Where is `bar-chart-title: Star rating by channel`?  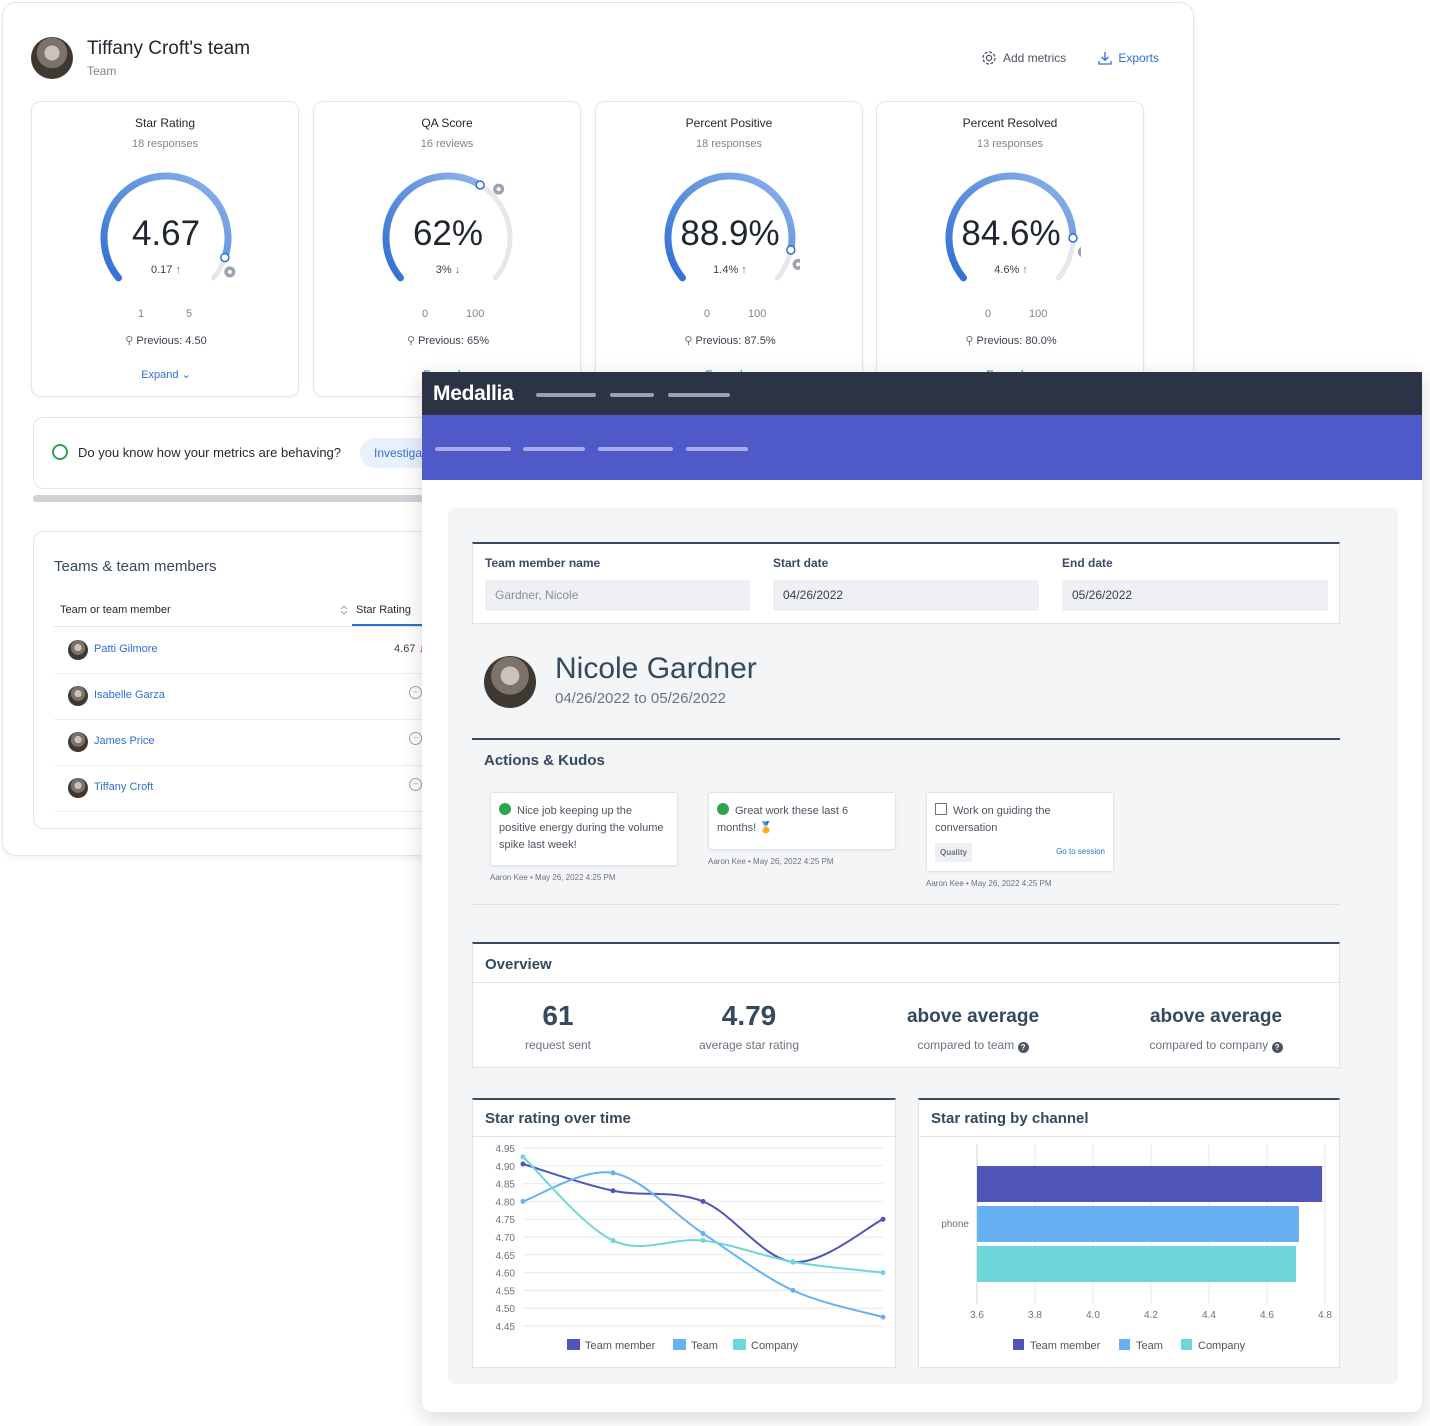
bar-chart-title: Star rating by channel is located at coordinates (1010, 1118).